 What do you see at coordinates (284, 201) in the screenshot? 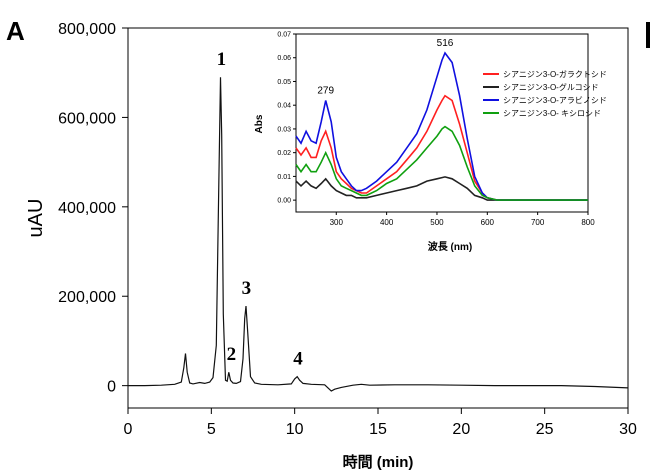
I see `inset-y-tick-label: 0.00` at bounding box center [284, 201].